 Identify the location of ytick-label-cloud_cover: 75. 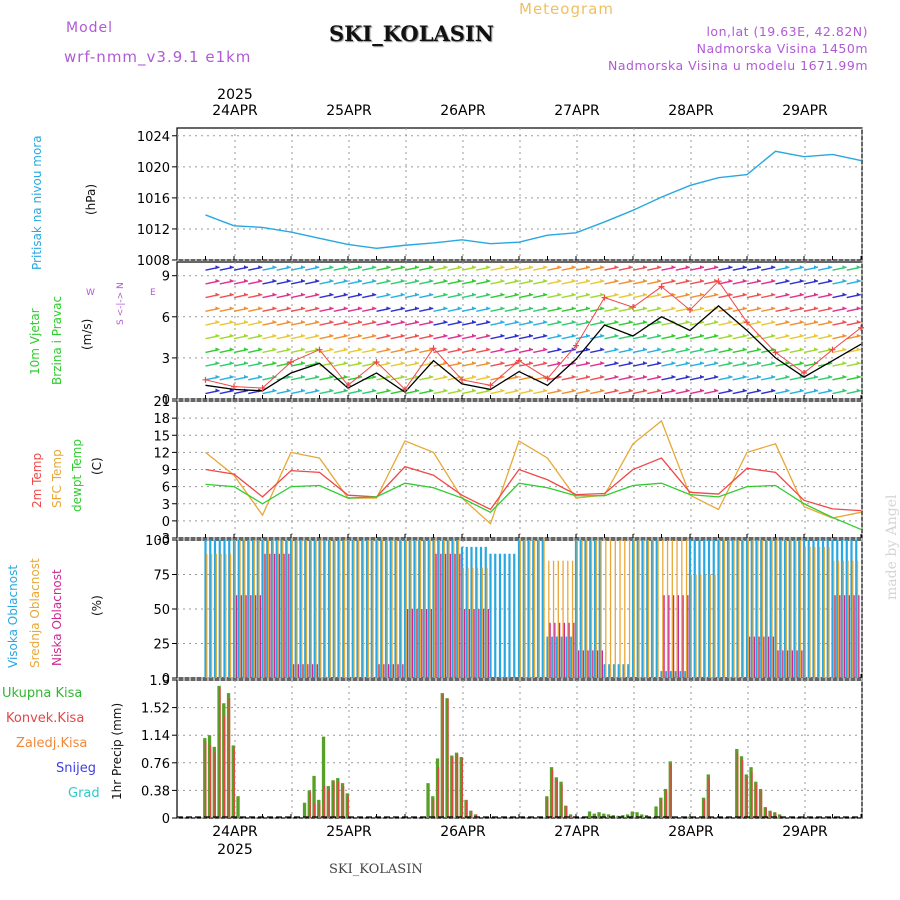
(161, 576).